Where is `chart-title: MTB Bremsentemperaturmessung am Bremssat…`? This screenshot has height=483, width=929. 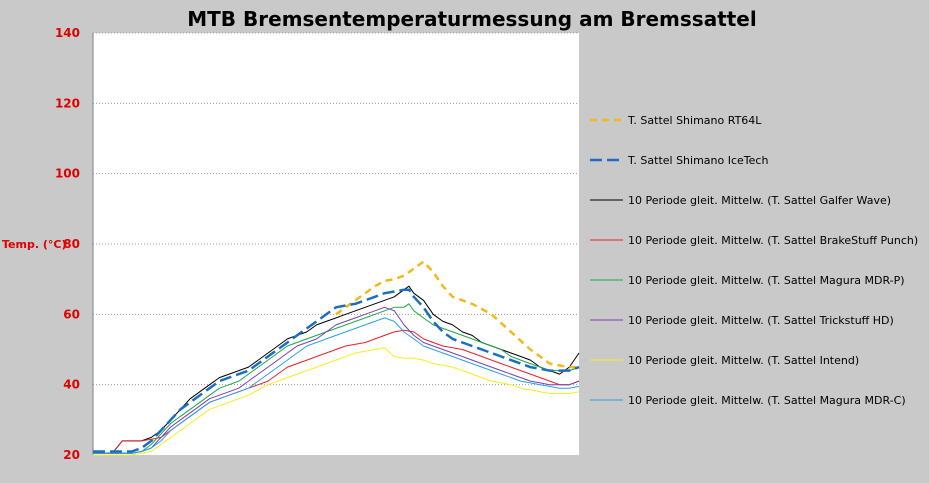 chart-title: MTB Bremsentemperaturmessung am Bremssat… is located at coordinates (471, 19).